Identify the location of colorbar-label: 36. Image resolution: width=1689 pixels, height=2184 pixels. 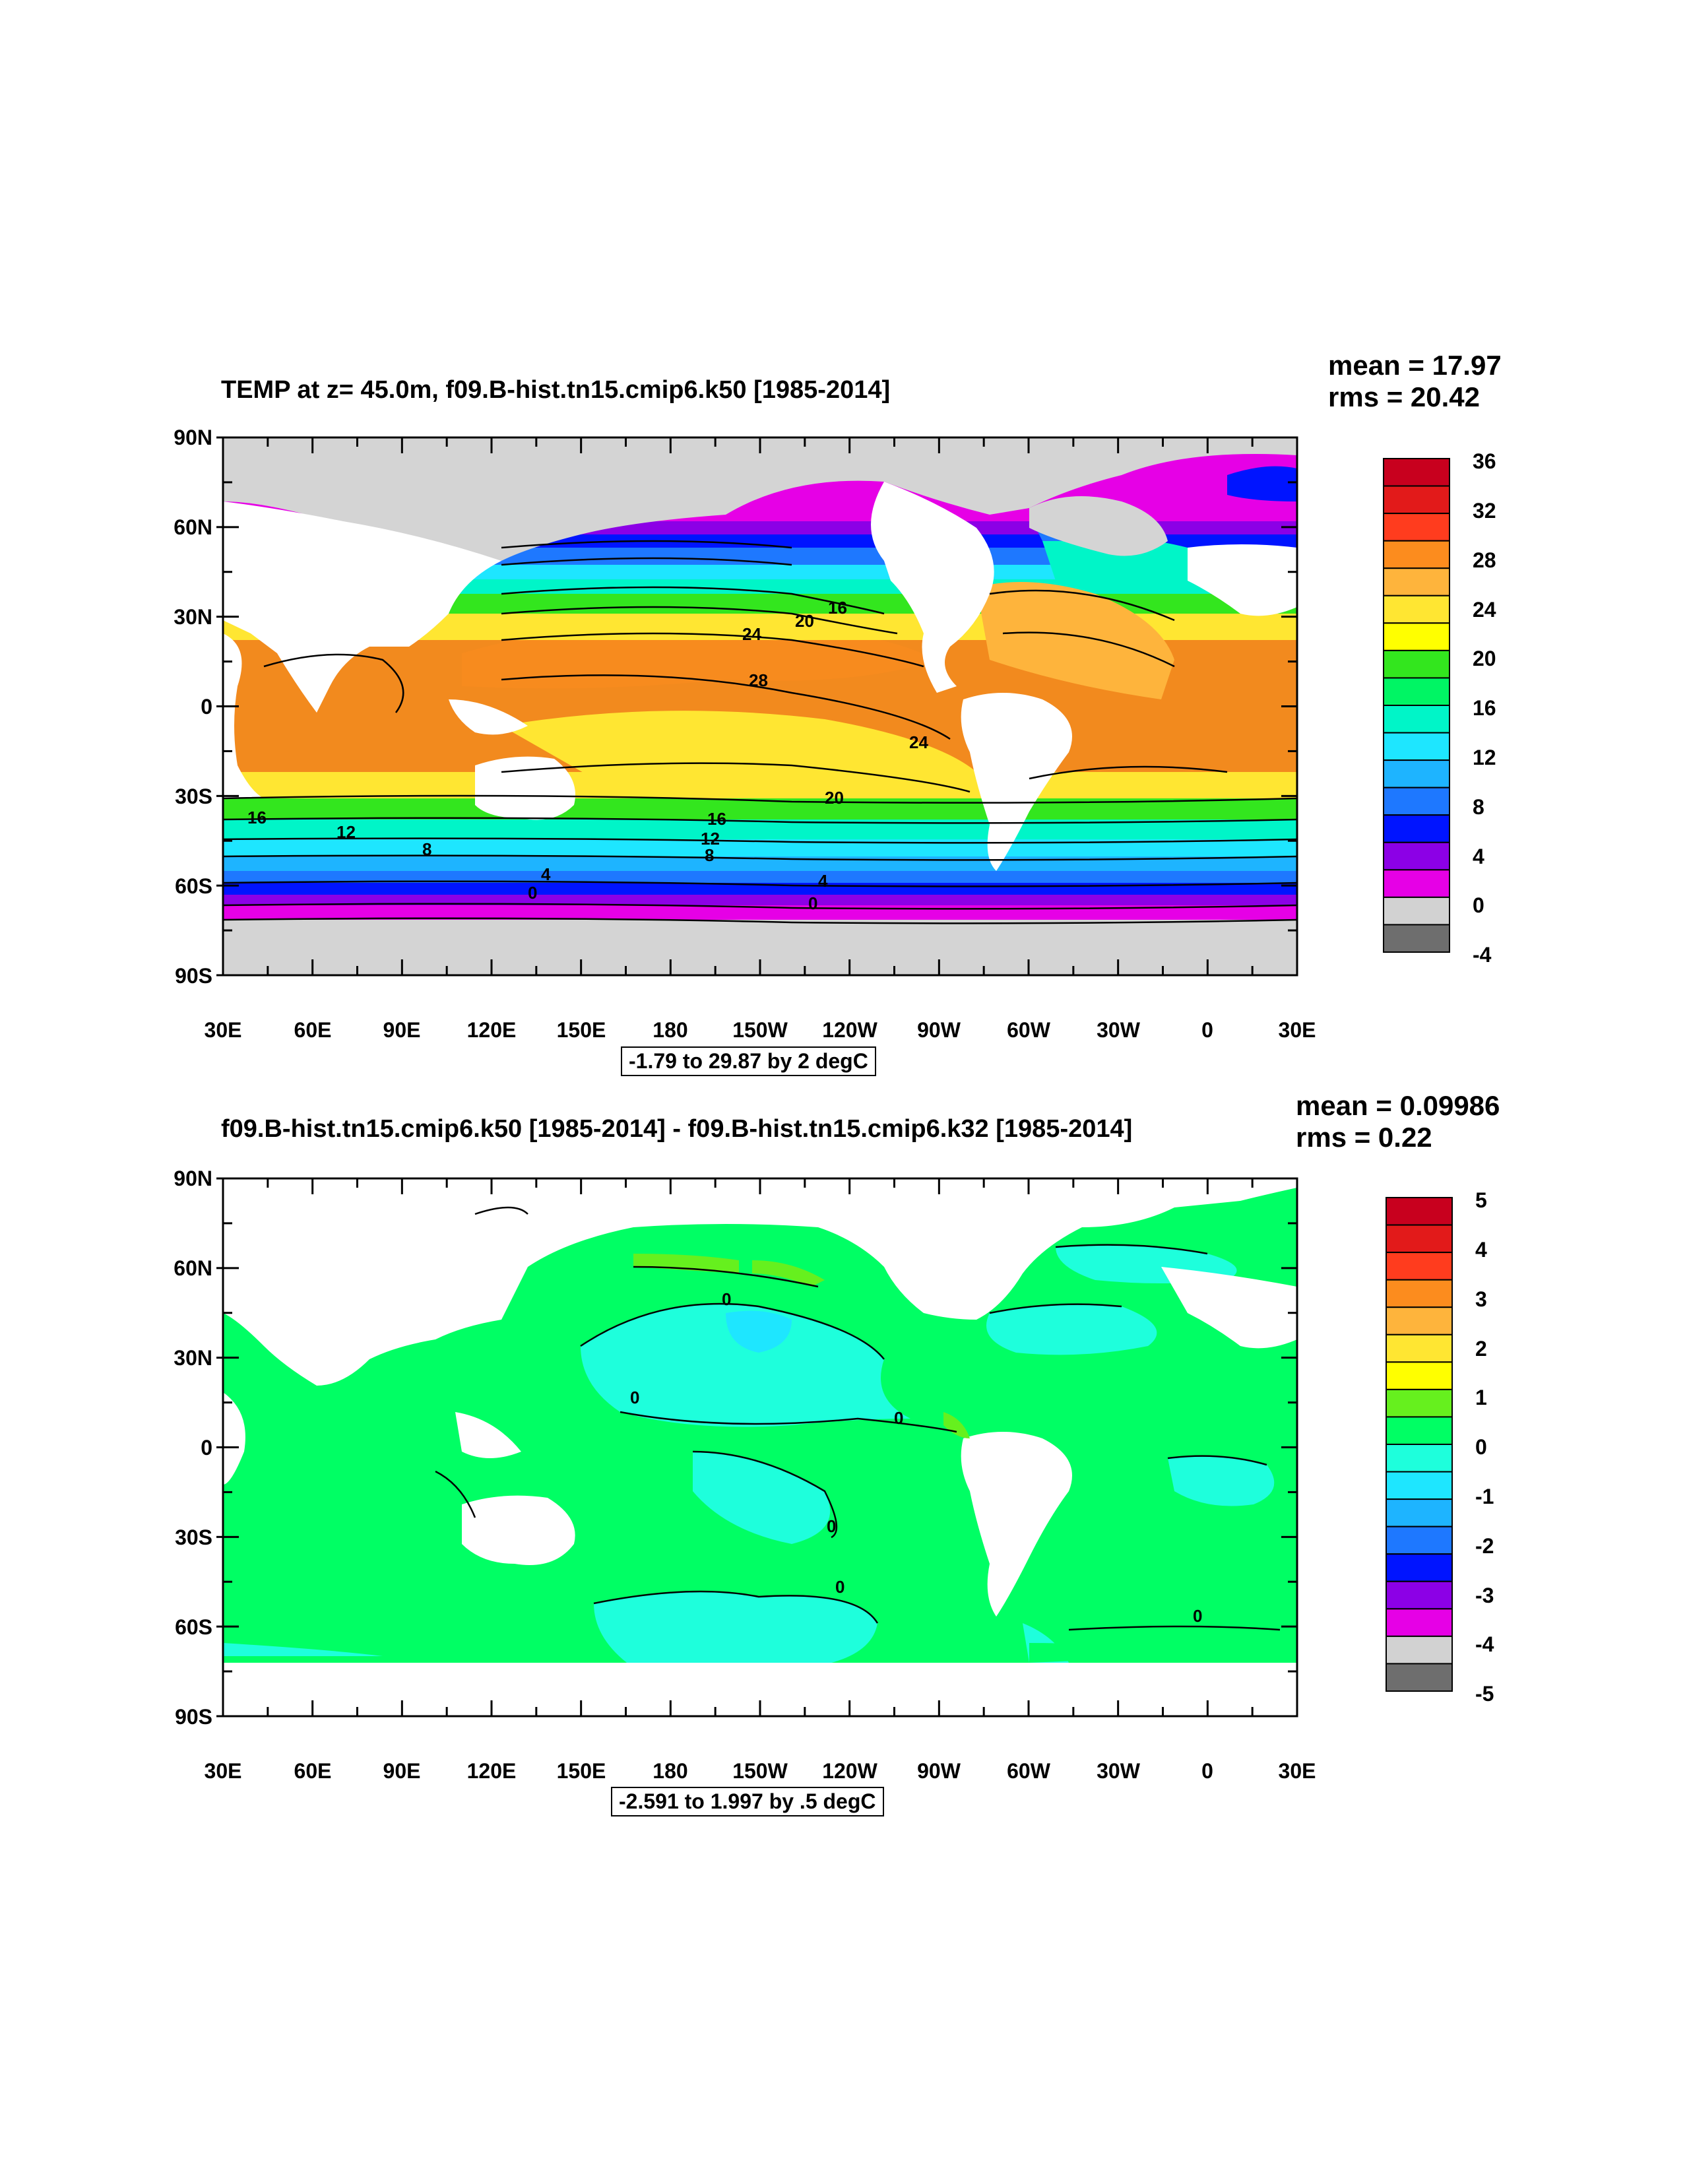
(1484, 461).